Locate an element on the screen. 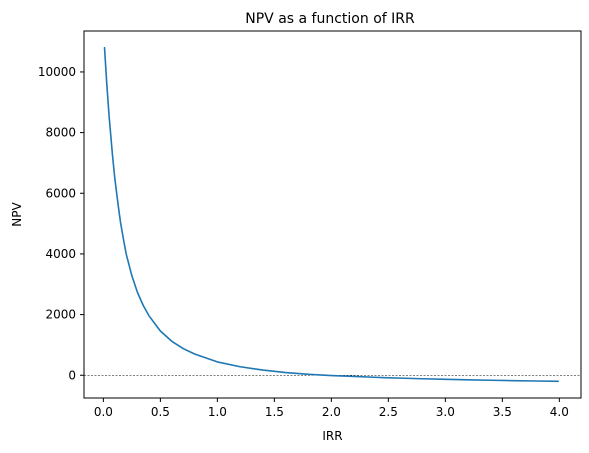  x-tick-label: 2.5 is located at coordinates (388, 412).